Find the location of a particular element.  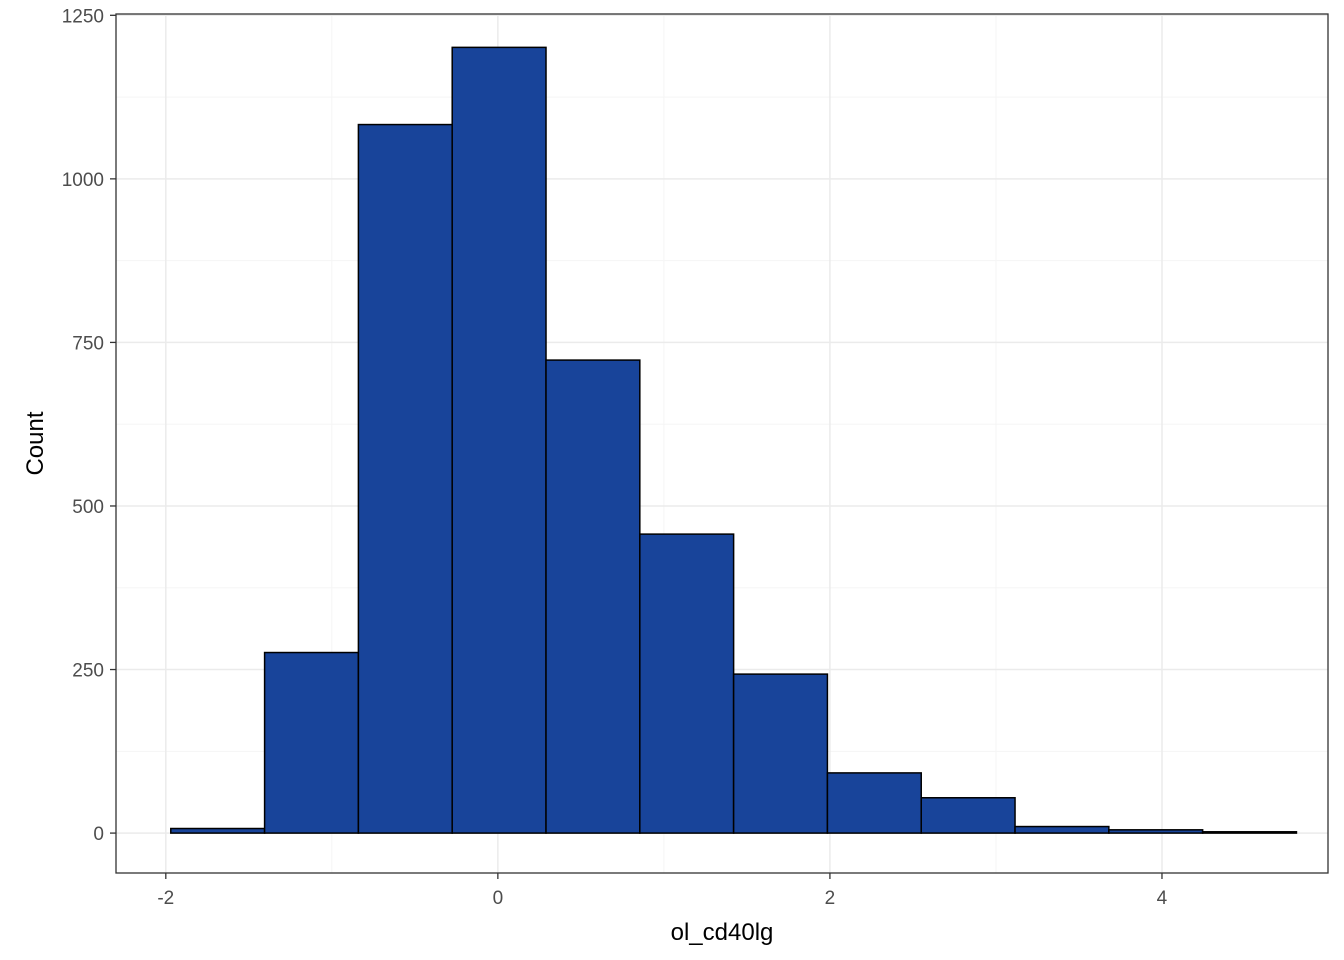

x-tick-label: 2 is located at coordinates (830, 898).